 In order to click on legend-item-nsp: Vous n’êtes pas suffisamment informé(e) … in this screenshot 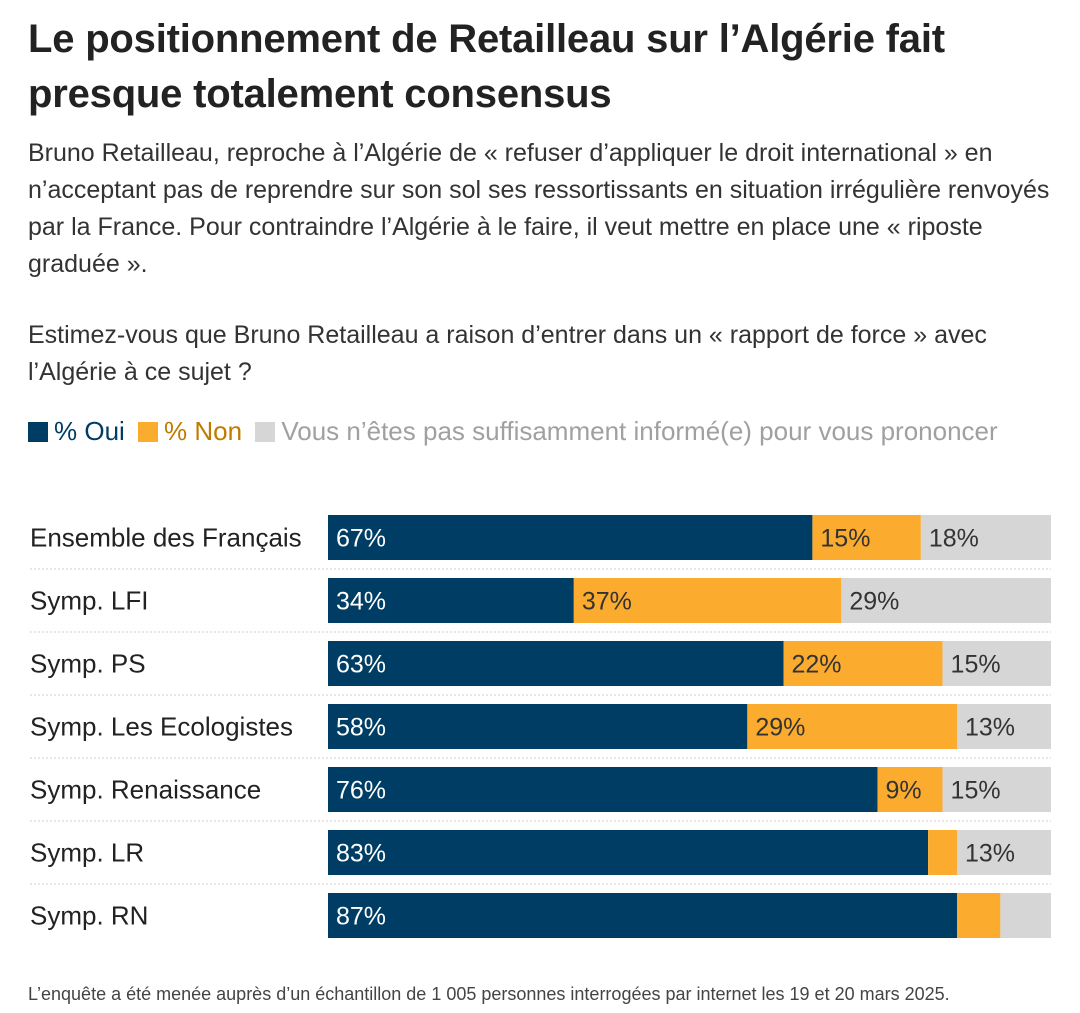, I will do `click(626, 431)`.